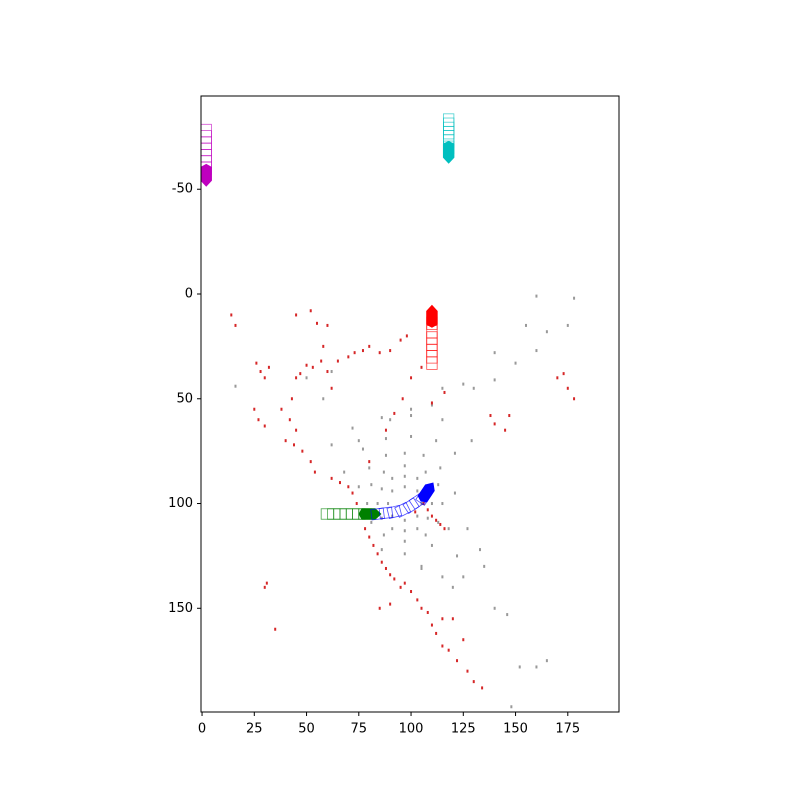  Describe the element at coordinates (180, 608) in the screenshot. I see `y-tick-label: 150` at that location.